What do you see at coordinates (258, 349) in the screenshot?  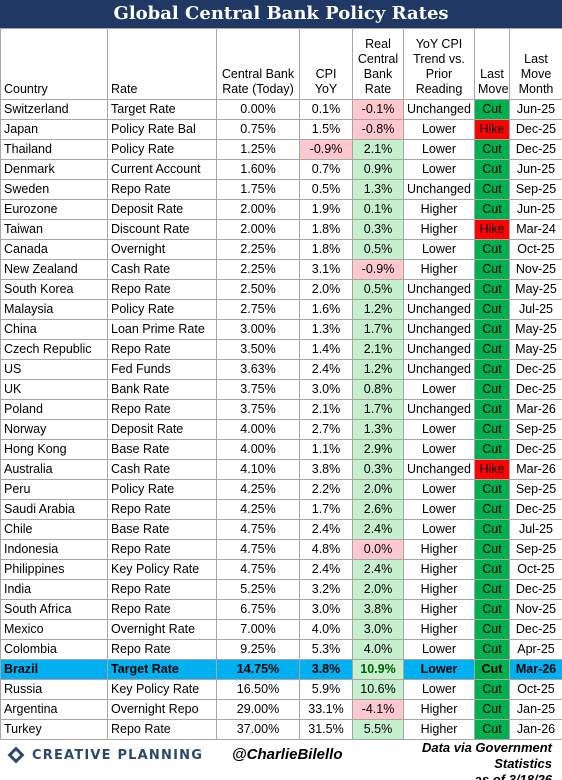 I see `policy-rate-cell: 3.50%` at bounding box center [258, 349].